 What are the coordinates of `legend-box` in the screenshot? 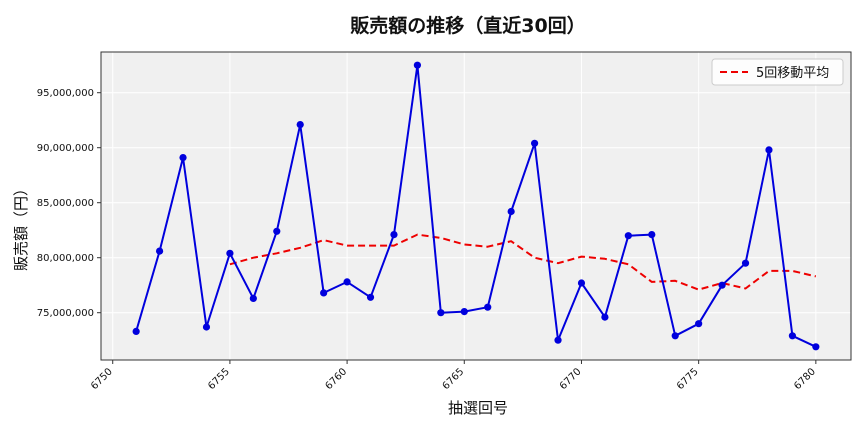 It's located at (777, 72).